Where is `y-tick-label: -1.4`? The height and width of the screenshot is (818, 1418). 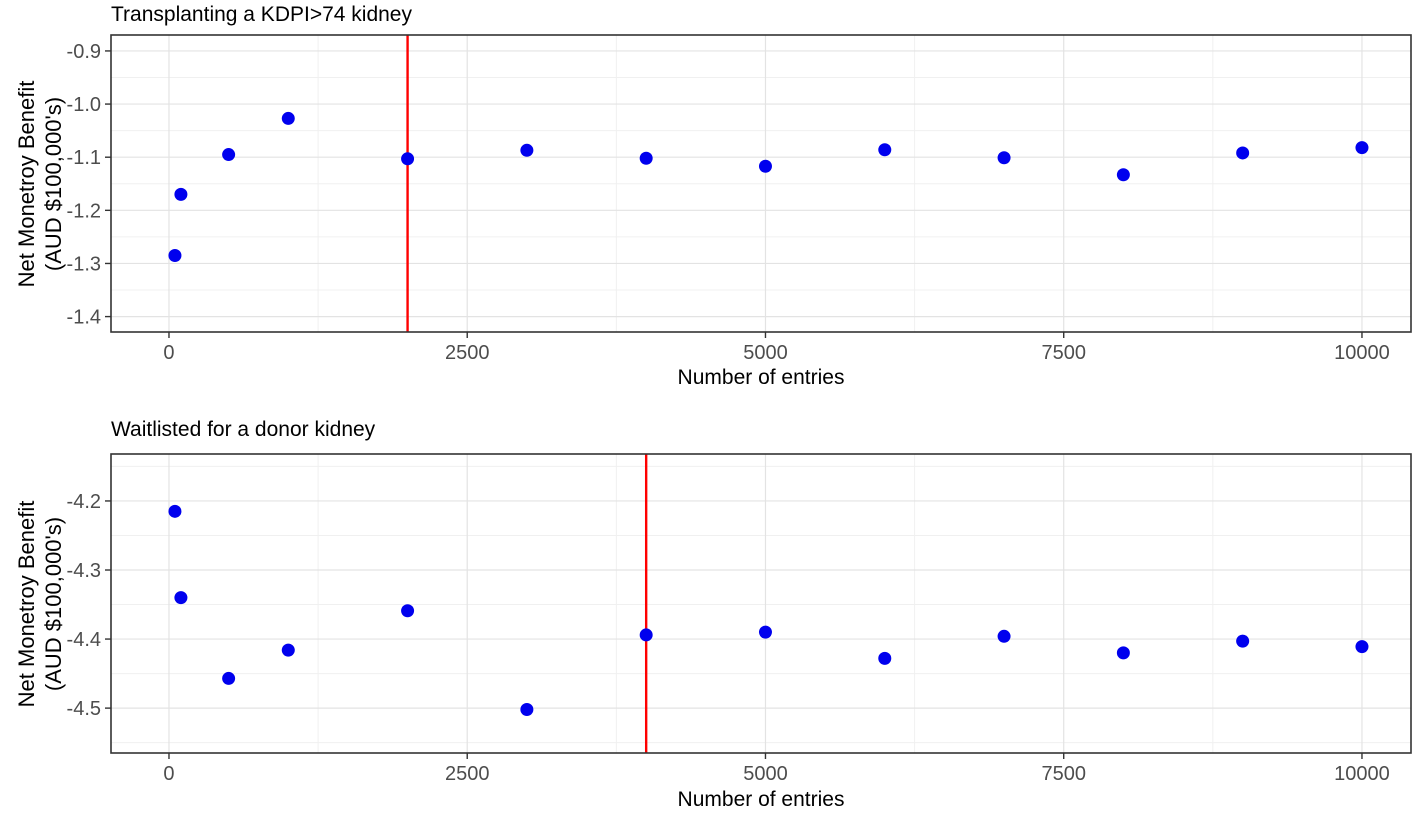
y-tick-label: -1.4 is located at coordinates (84, 318).